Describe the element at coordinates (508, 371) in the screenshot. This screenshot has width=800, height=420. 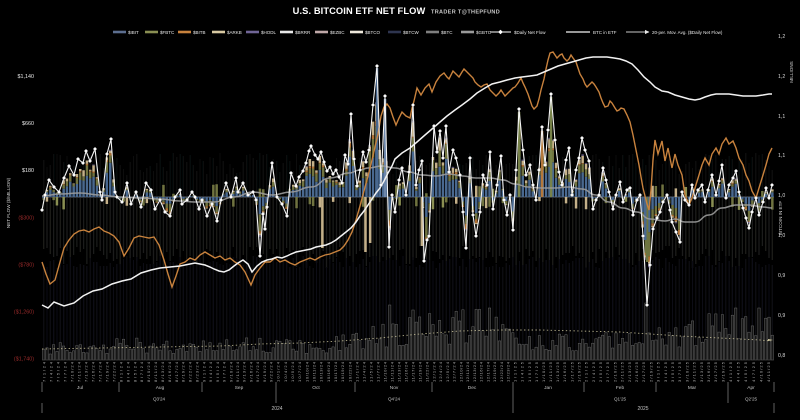
I see `svg-text: 12/23/24` at that location.